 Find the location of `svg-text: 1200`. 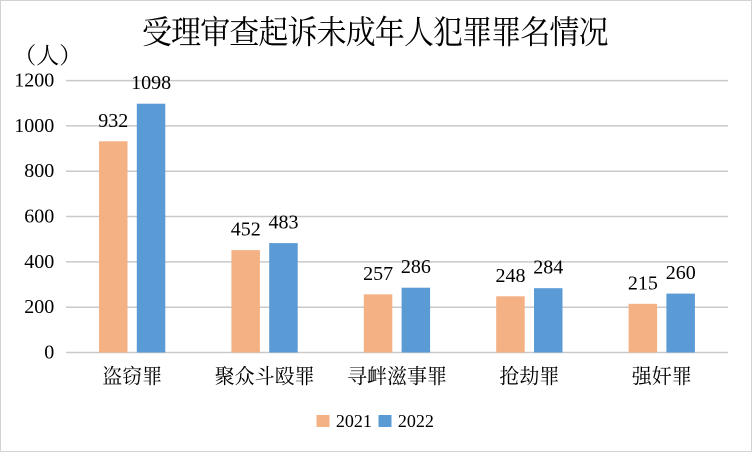

svg-text: 1200 is located at coordinates (34, 81).